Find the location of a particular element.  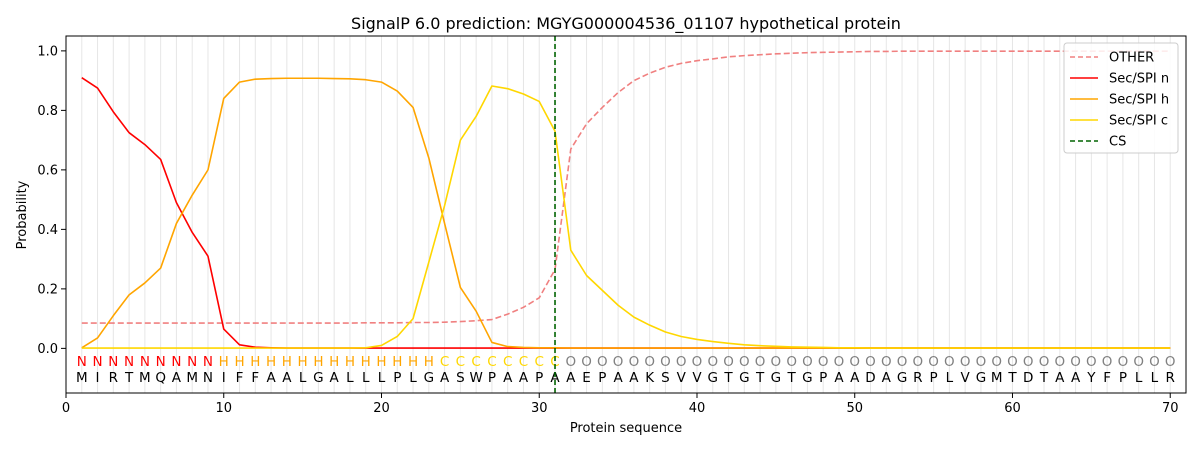

y-tick-label: 0.4 is located at coordinates (47, 230).